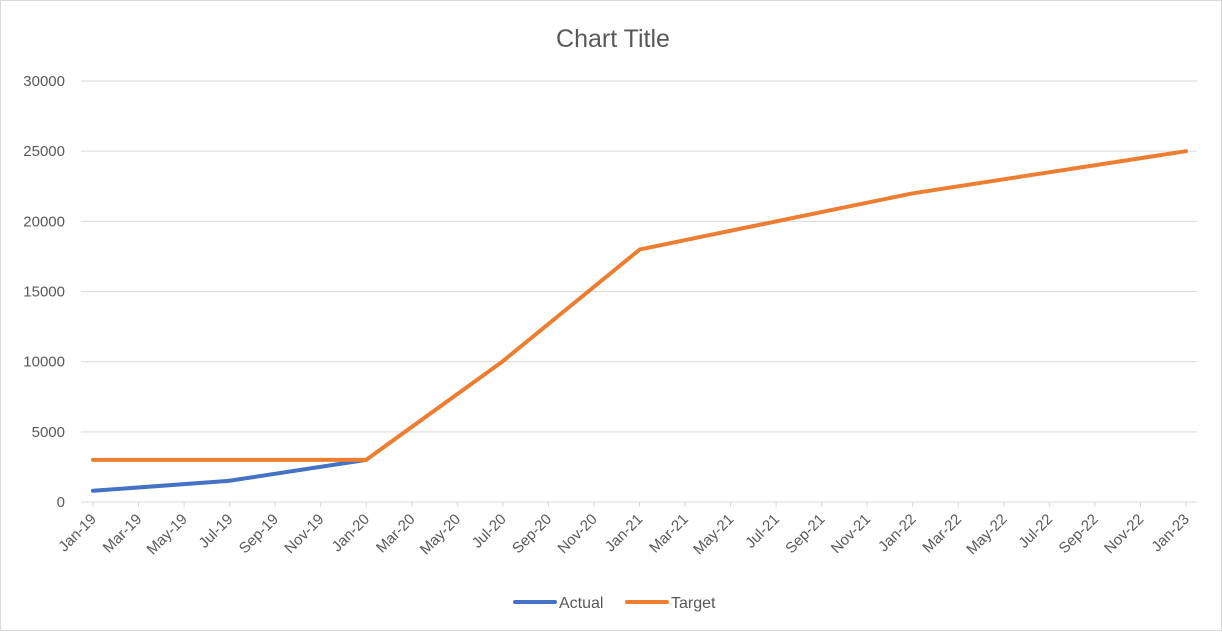  I want to click on x-tick-label: Mar-22, so click(943, 534).